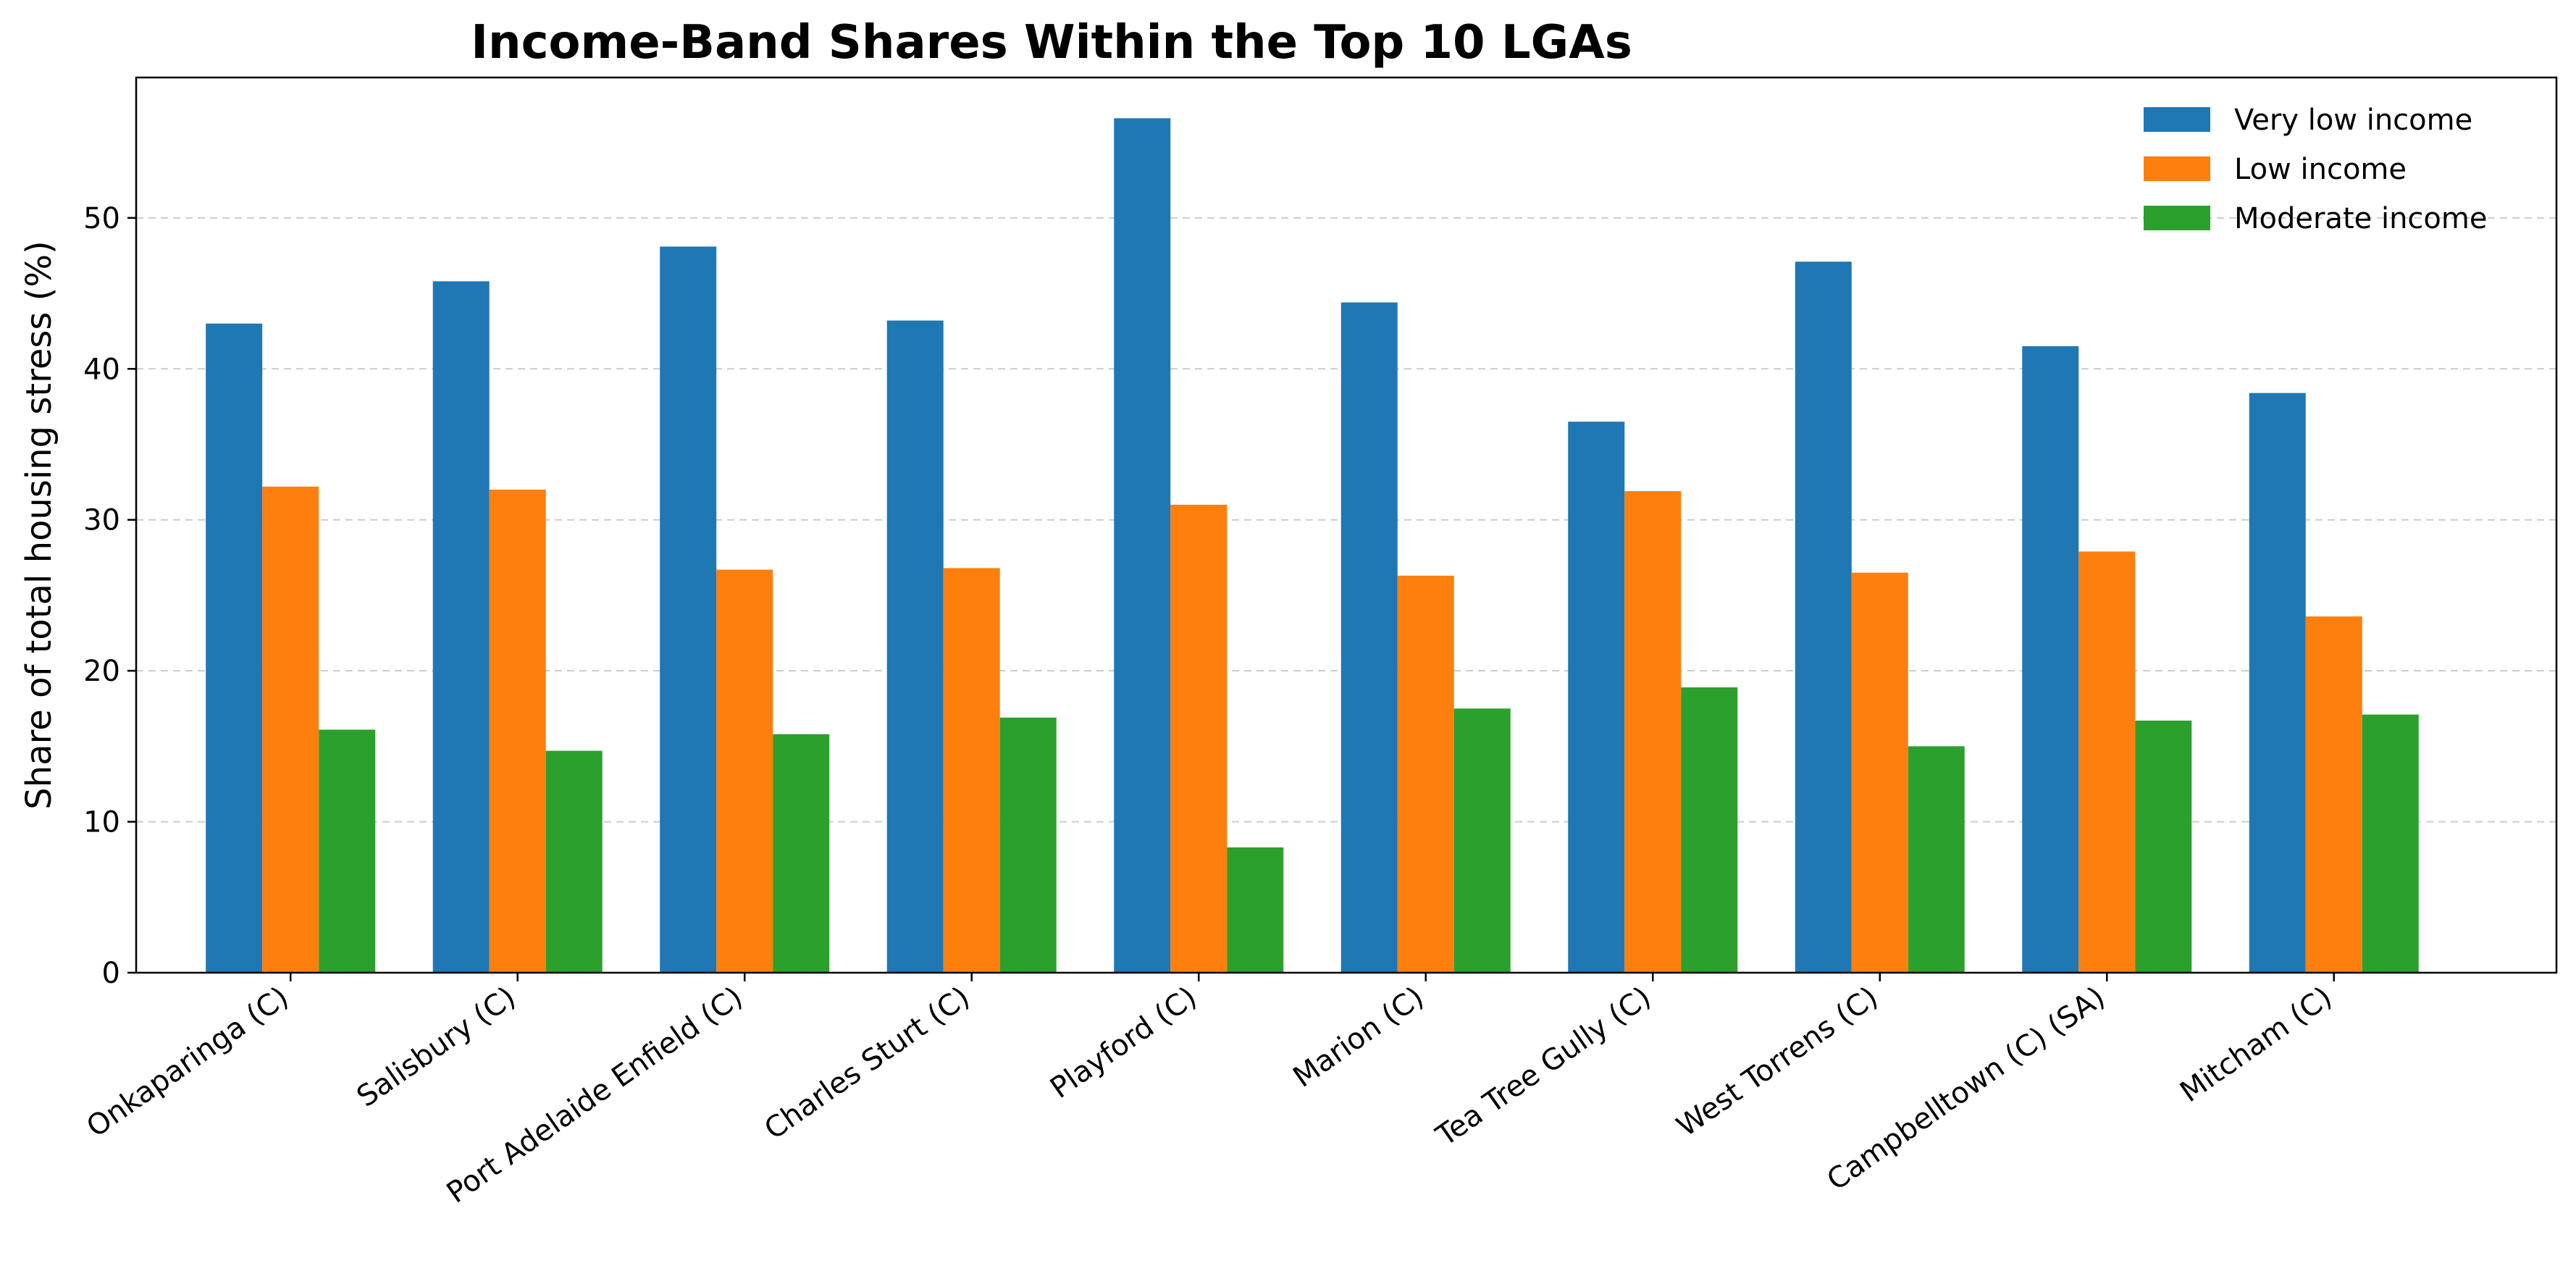 Image resolution: width=2576 pixels, height=1274 pixels. Describe the element at coordinates (2320, 170) in the screenshot. I see `legend-label: Low income` at that location.